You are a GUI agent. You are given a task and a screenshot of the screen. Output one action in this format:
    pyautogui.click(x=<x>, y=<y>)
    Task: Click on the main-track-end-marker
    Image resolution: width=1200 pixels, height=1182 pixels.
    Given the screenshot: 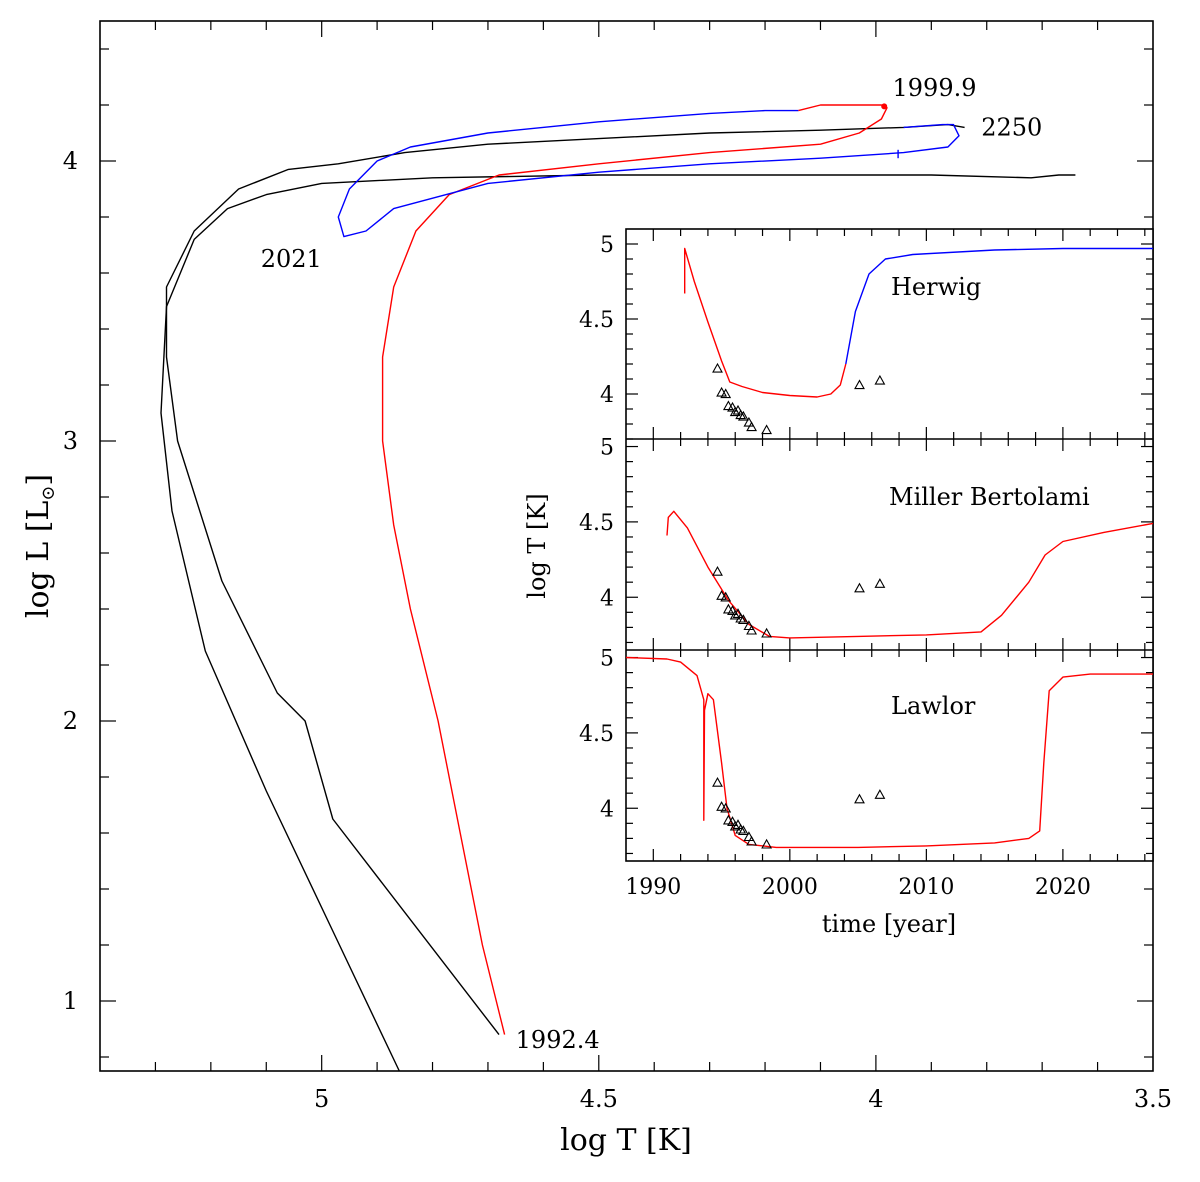 What is the action you would take?
    pyautogui.click(x=884, y=106)
    